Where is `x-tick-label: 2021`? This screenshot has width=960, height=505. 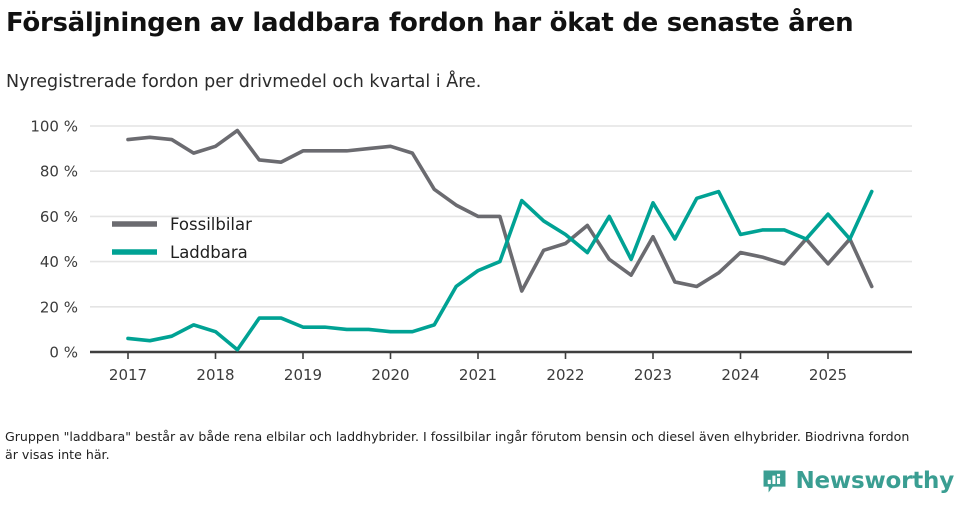
x-tick-label: 2021 is located at coordinates (478, 375).